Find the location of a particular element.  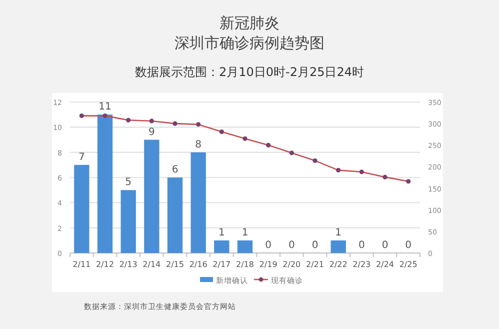

x-tick-label: 2/22 is located at coordinates (338, 264).